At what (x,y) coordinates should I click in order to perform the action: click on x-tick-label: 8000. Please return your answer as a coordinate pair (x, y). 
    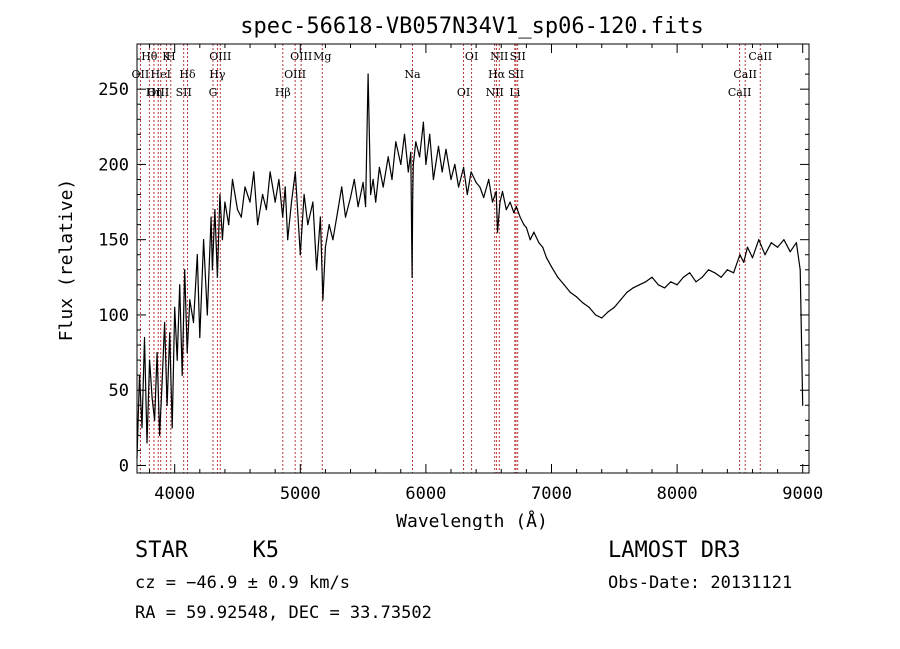
    Looking at the image, I should click on (677, 494).